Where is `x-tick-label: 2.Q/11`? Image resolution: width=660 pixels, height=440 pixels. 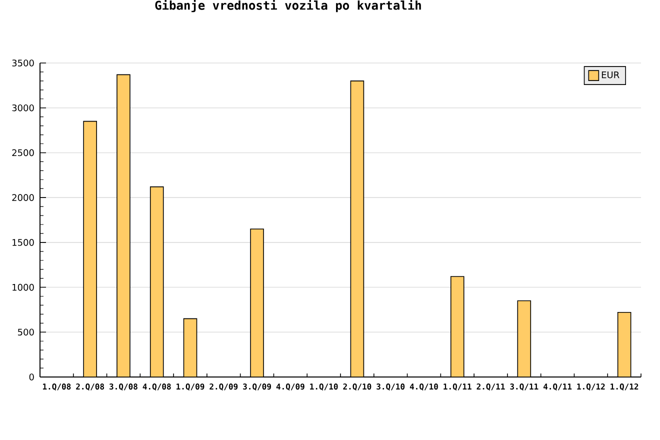
x-tick-label: 2.Q/11 is located at coordinates (490, 387).